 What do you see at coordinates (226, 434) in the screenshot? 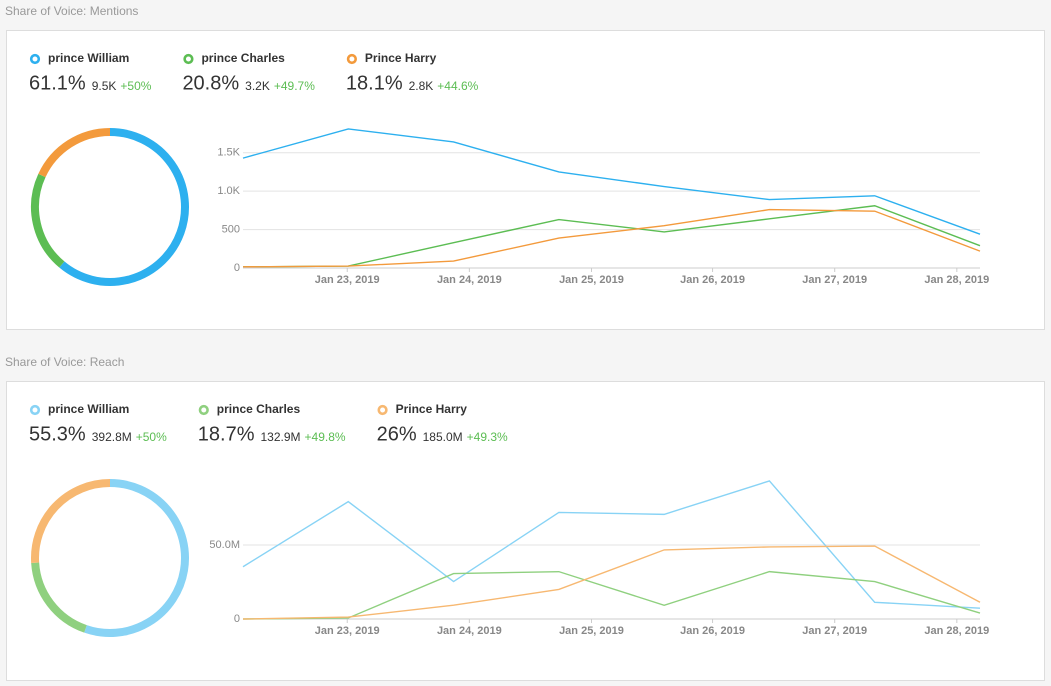
I see `share-value: 18.7%` at bounding box center [226, 434].